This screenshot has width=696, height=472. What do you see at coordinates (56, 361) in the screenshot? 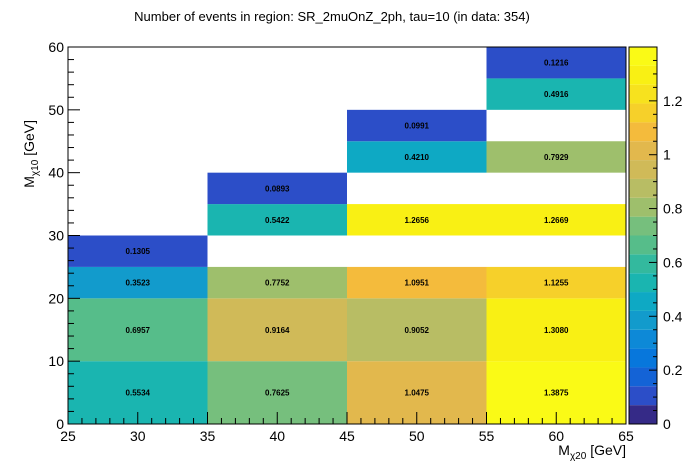
I see `y-tick-label: 10` at bounding box center [56, 361].